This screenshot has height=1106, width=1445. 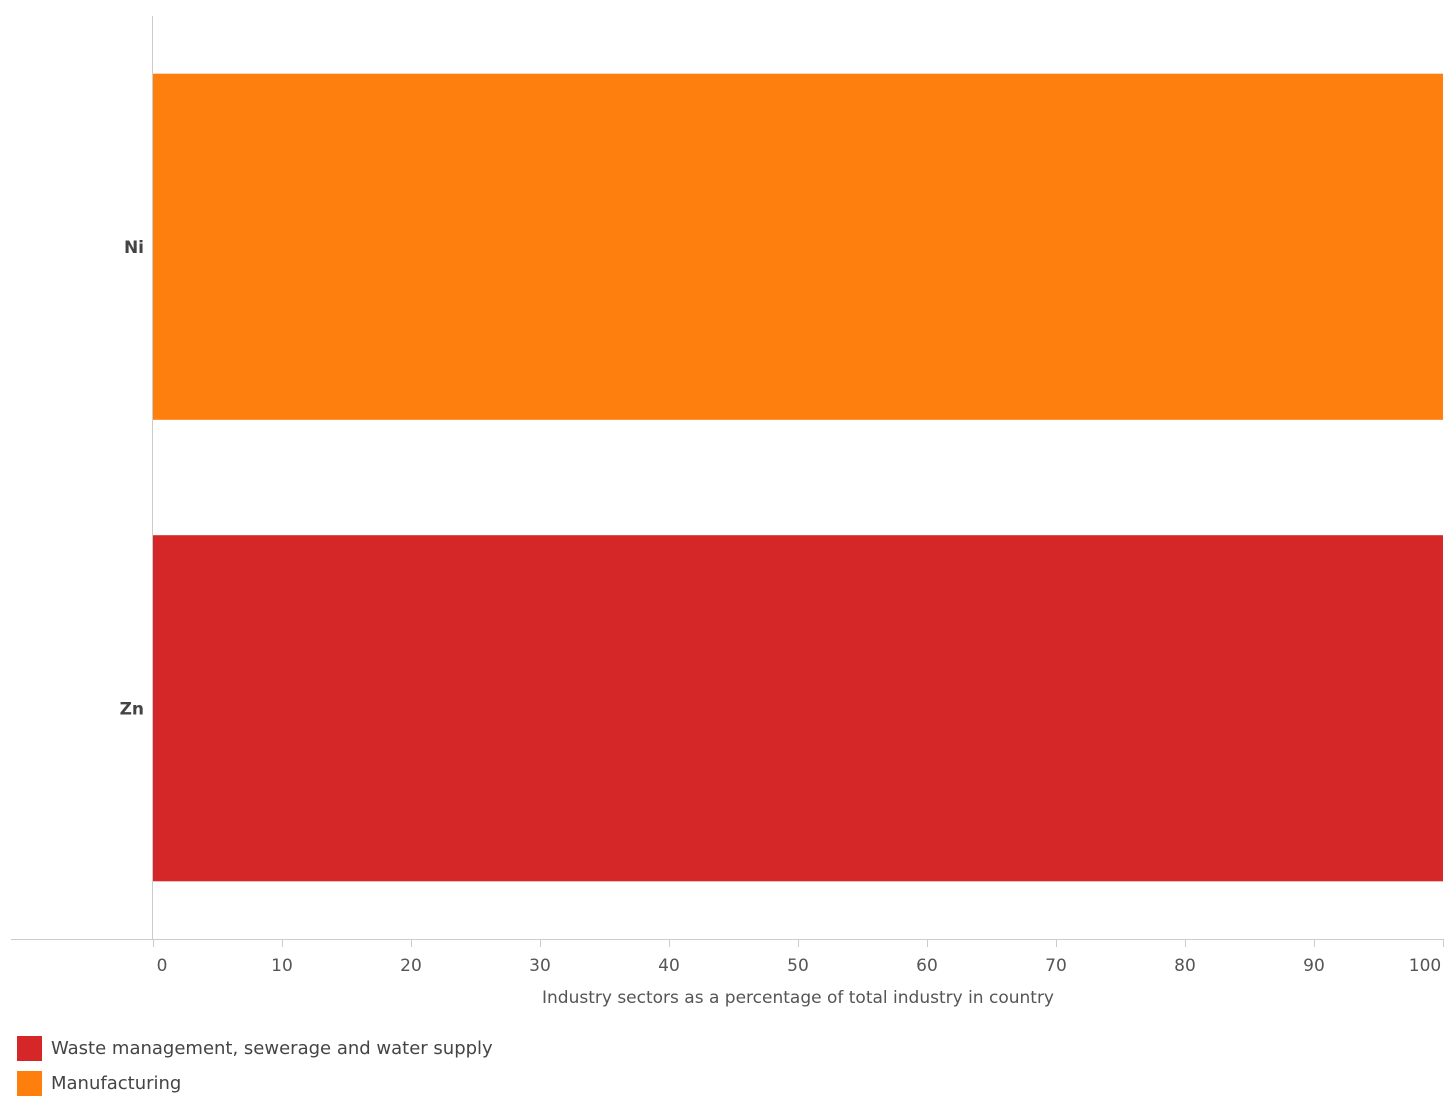 What do you see at coordinates (1056, 966) in the screenshot?
I see `x-tick-label: 70` at bounding box center [1056, 966].